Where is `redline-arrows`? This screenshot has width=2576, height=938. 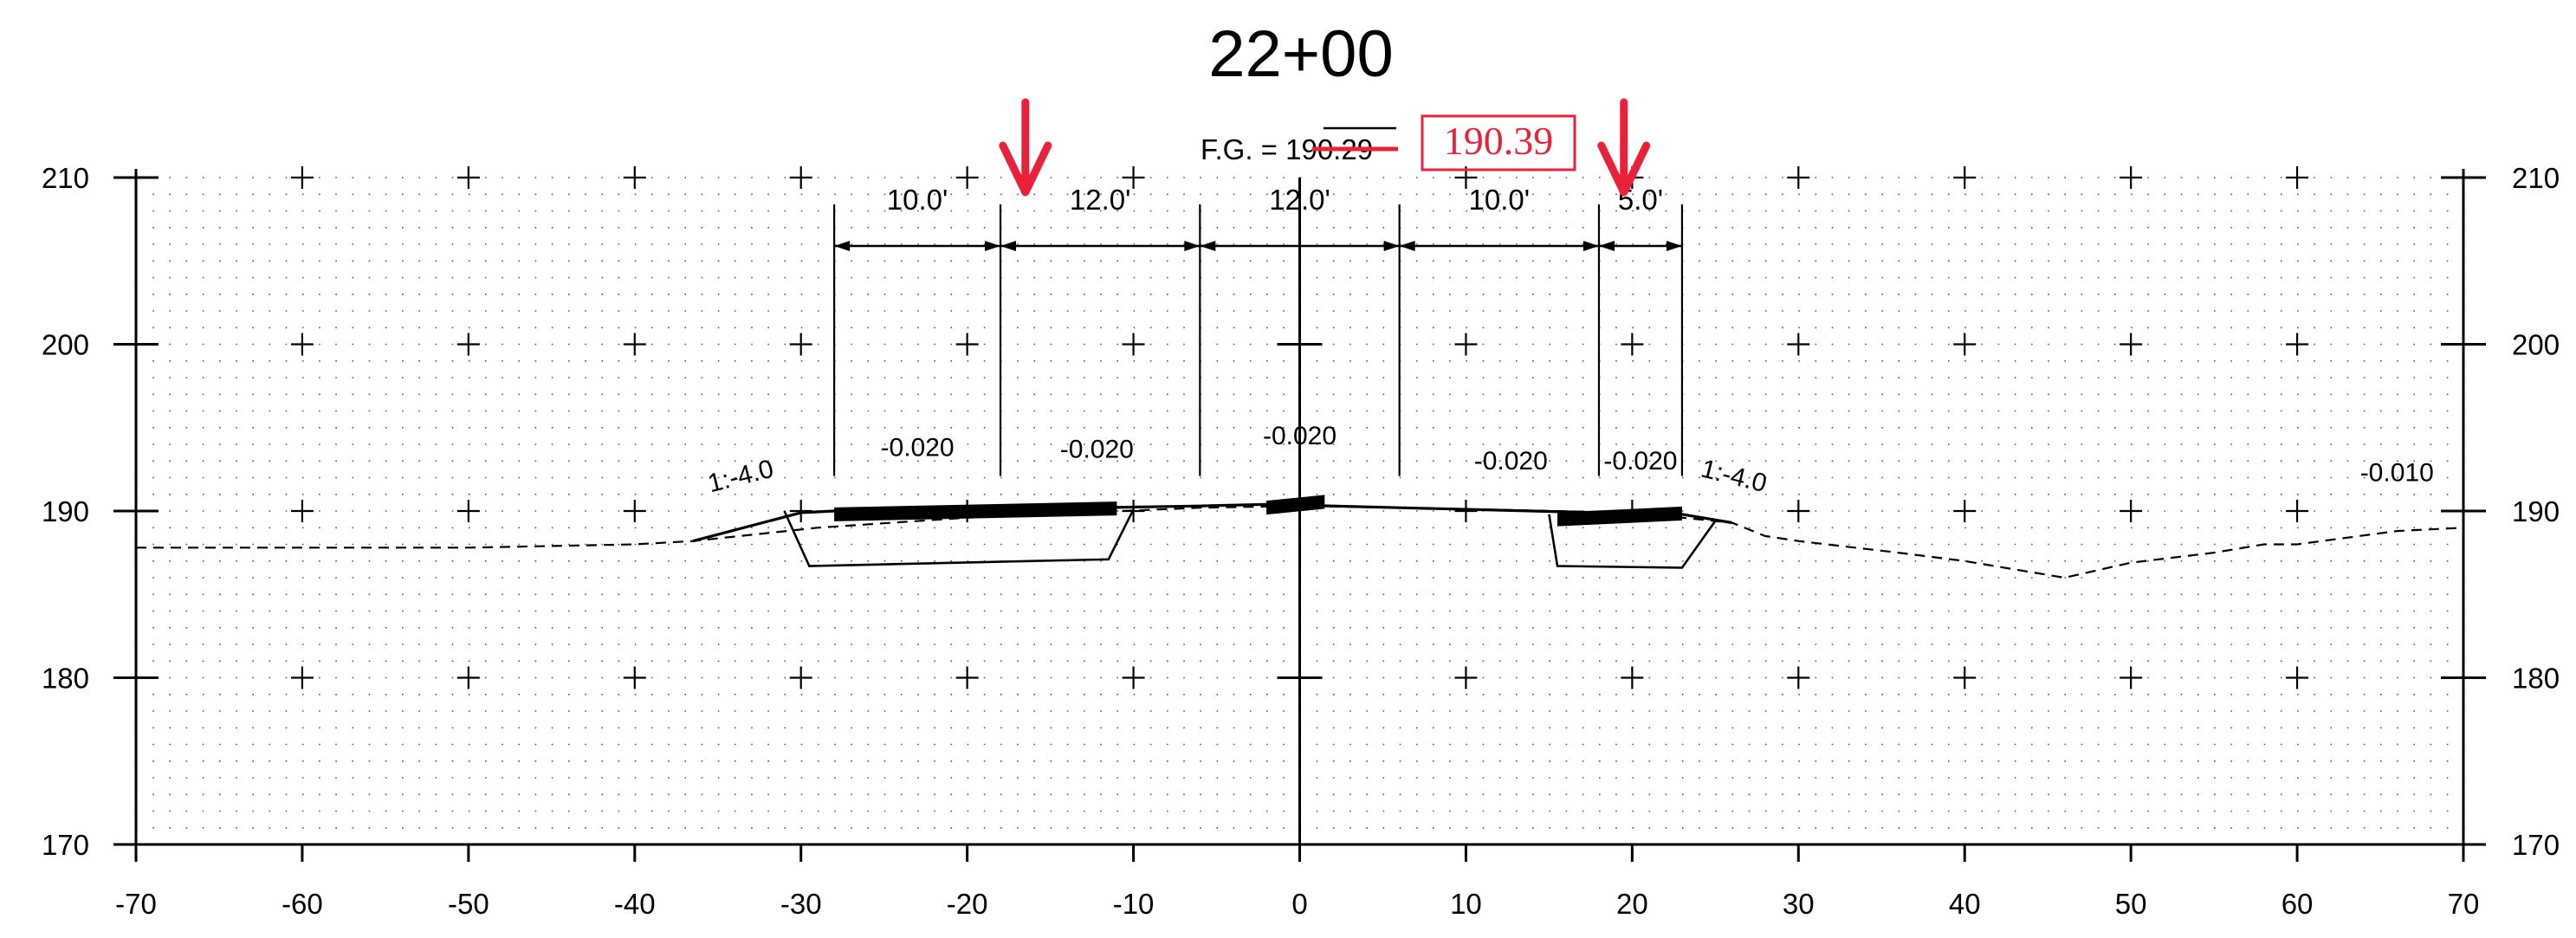 redline-arrows is located at coordinates (1325, 147).